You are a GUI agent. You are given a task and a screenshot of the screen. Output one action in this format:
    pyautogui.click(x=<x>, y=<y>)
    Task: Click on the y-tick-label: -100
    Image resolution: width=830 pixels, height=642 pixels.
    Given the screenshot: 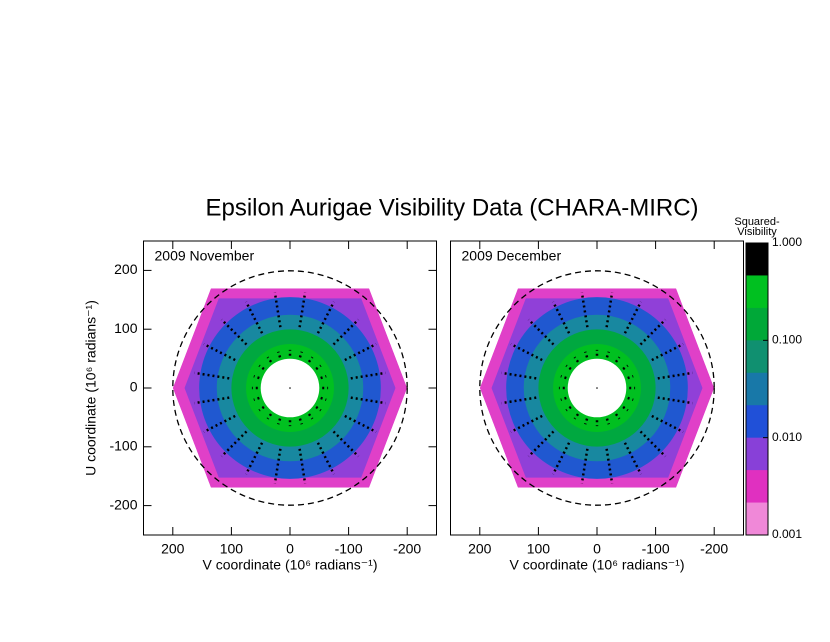 What is the action you would take?
    pyautogui.click(x=123, y=446)
    